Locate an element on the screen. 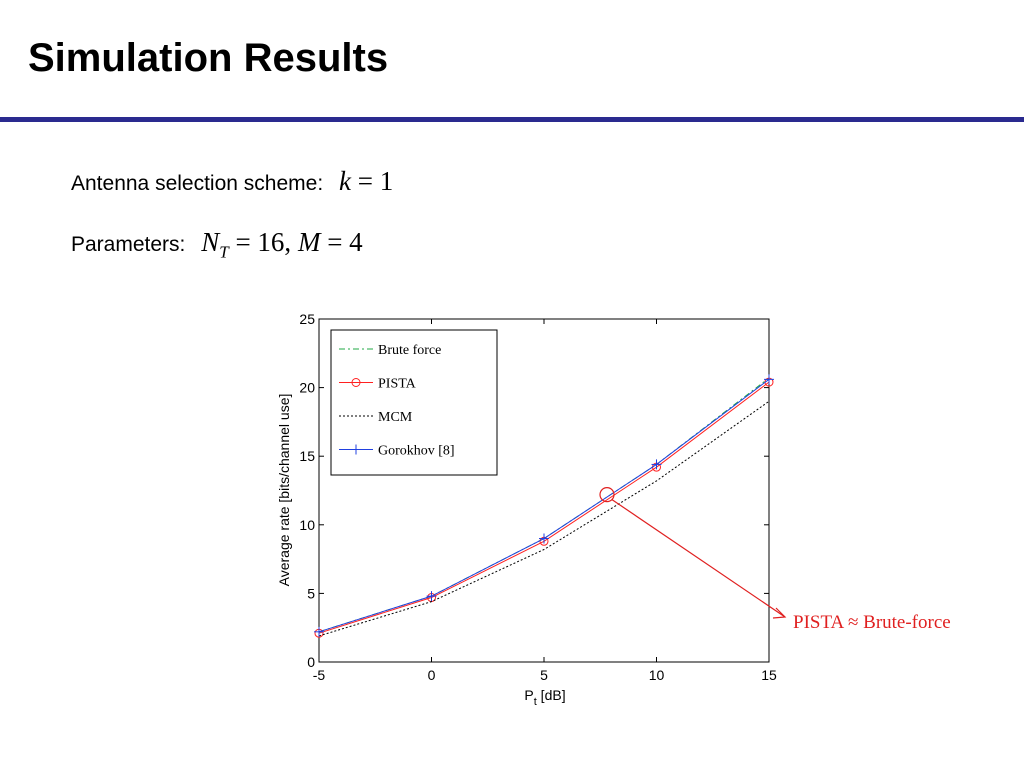 This screenshot has width=1024, height=768. x-axis-label-sub: t is located at coordinates (535, 702).